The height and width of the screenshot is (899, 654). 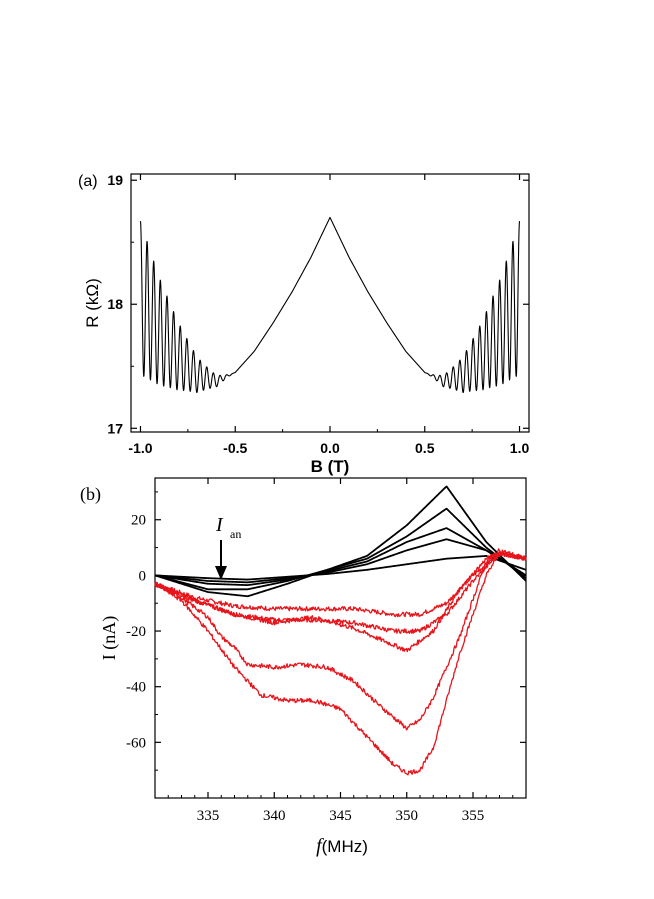 I want to click on panel-b-y-tick-label: 20, so click(x=138, y=521).